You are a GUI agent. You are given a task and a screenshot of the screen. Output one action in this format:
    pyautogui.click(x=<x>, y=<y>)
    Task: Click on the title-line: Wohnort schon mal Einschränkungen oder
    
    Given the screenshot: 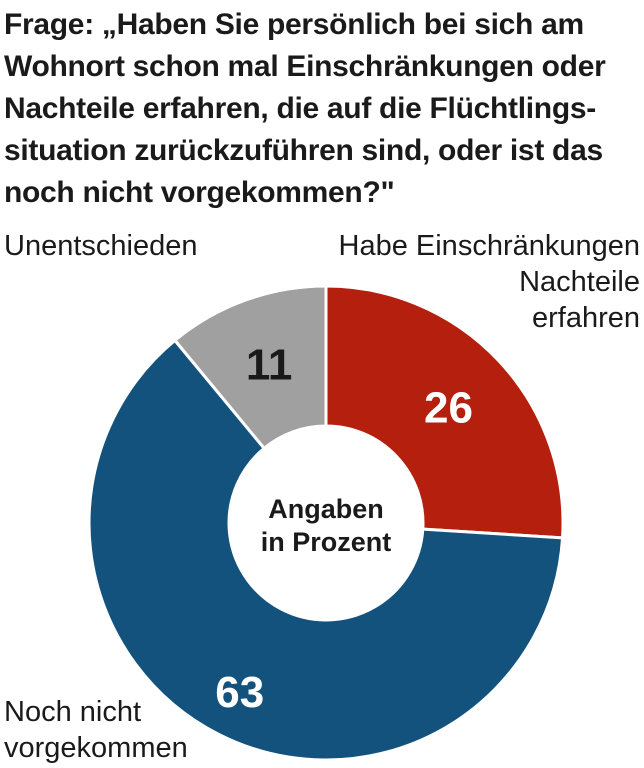 What is the action you would take?
    pyautogui.click(x=305, y=66)
    